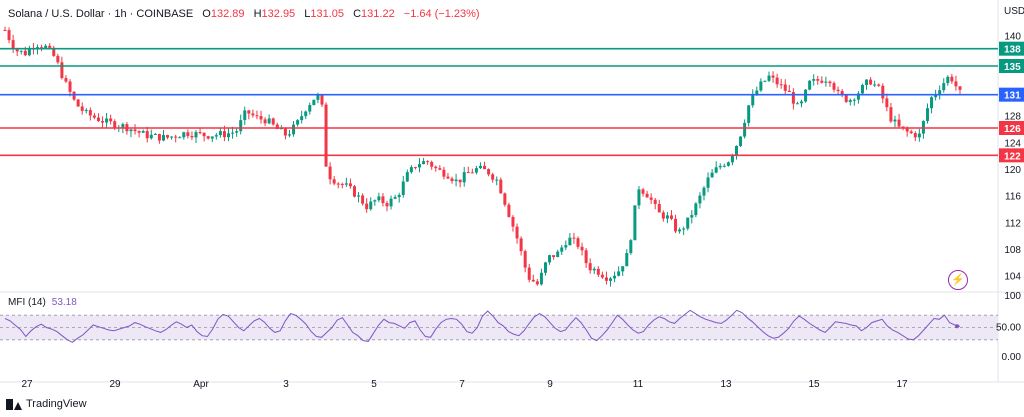 This screenshot has height=417, width=1024. I want to click on y-tick-label: 124, so click(1012, 143).